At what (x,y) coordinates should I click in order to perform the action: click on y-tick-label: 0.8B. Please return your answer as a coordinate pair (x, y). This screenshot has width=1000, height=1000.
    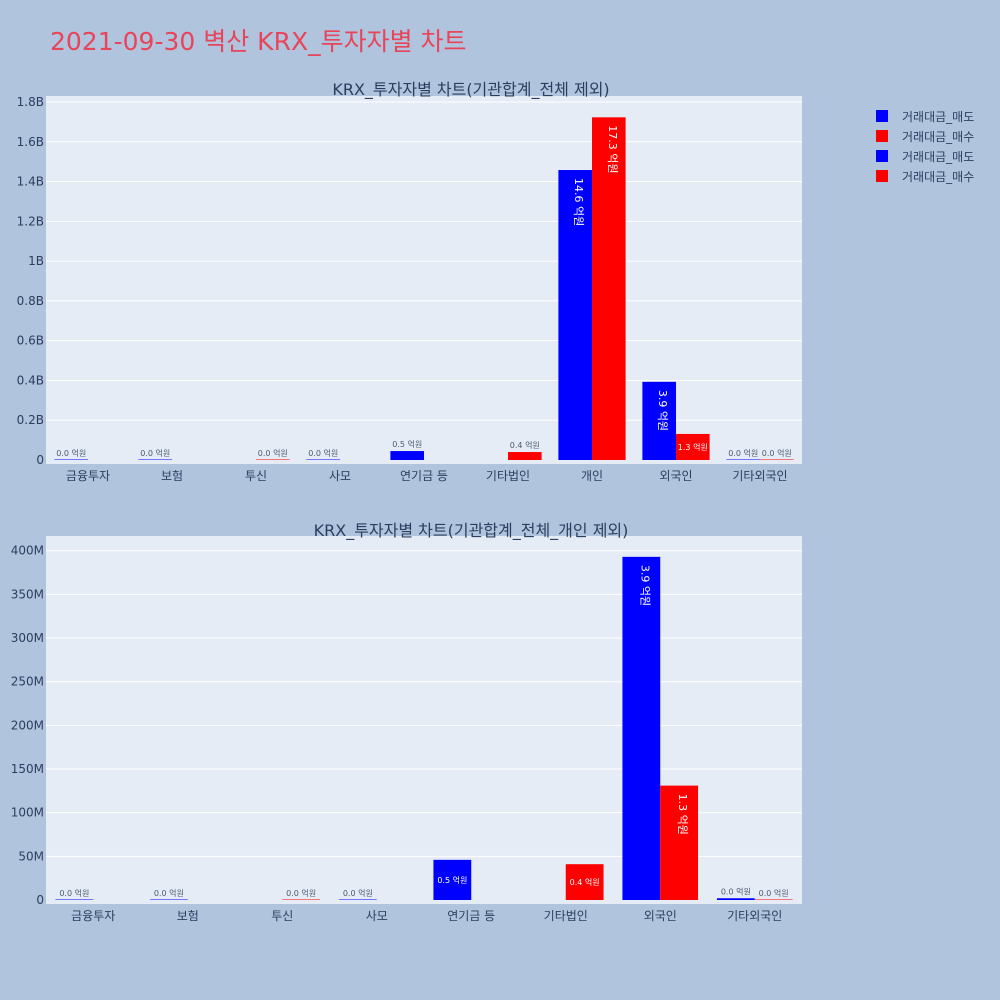
    Looking at the image, I should click on (30, 301).